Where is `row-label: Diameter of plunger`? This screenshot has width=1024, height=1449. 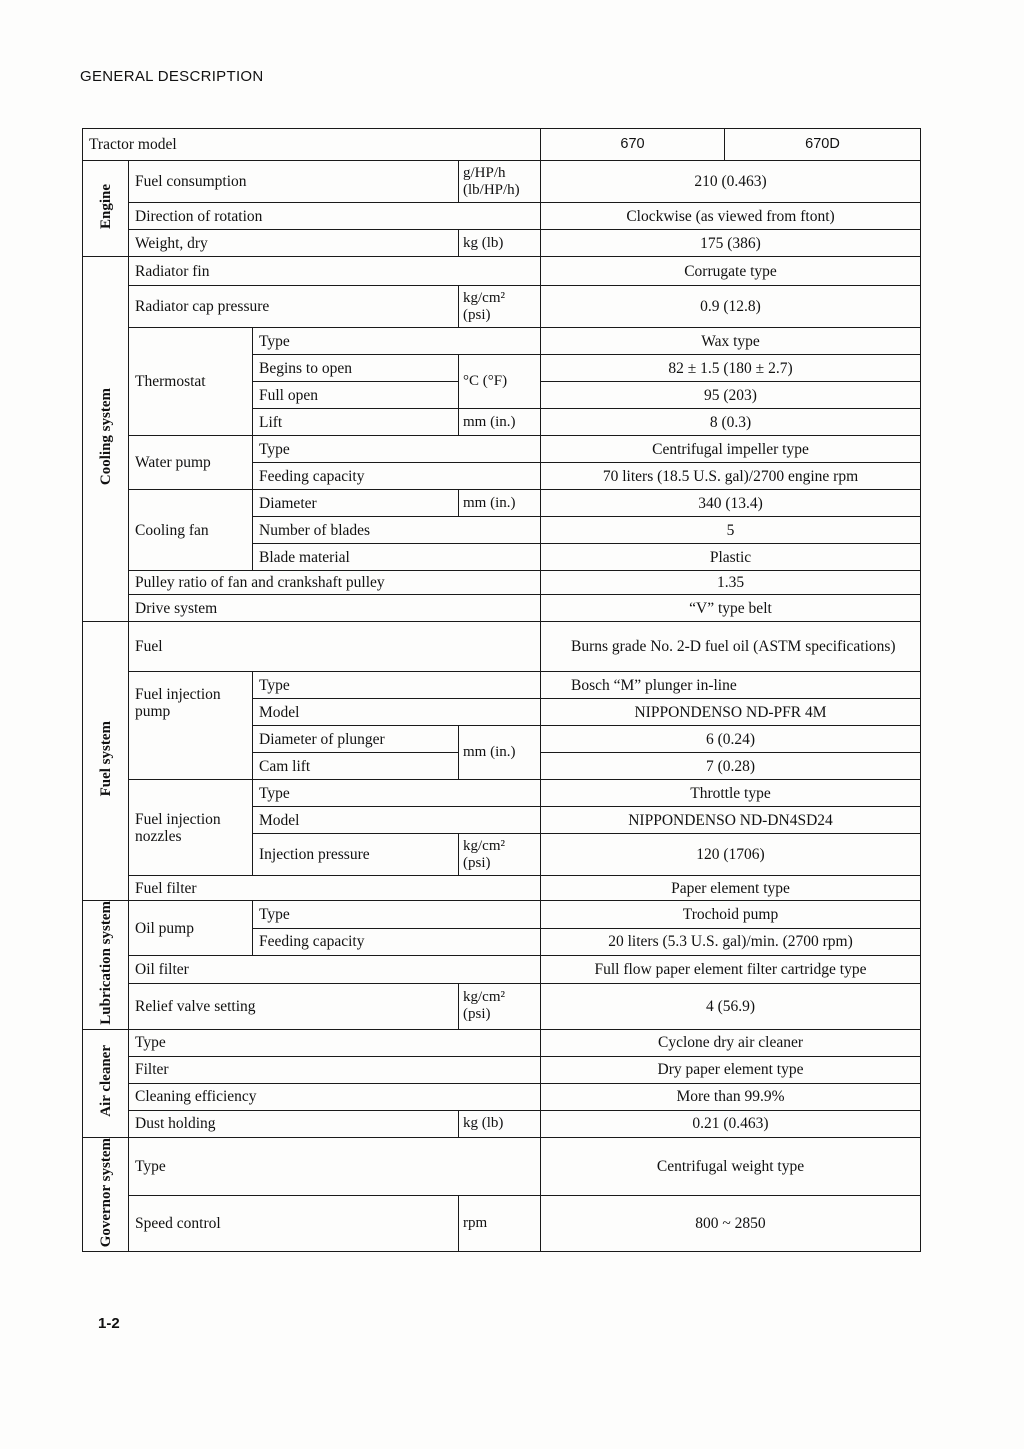 row-label: Diameter of plunger is located at coordinates (355, 739).